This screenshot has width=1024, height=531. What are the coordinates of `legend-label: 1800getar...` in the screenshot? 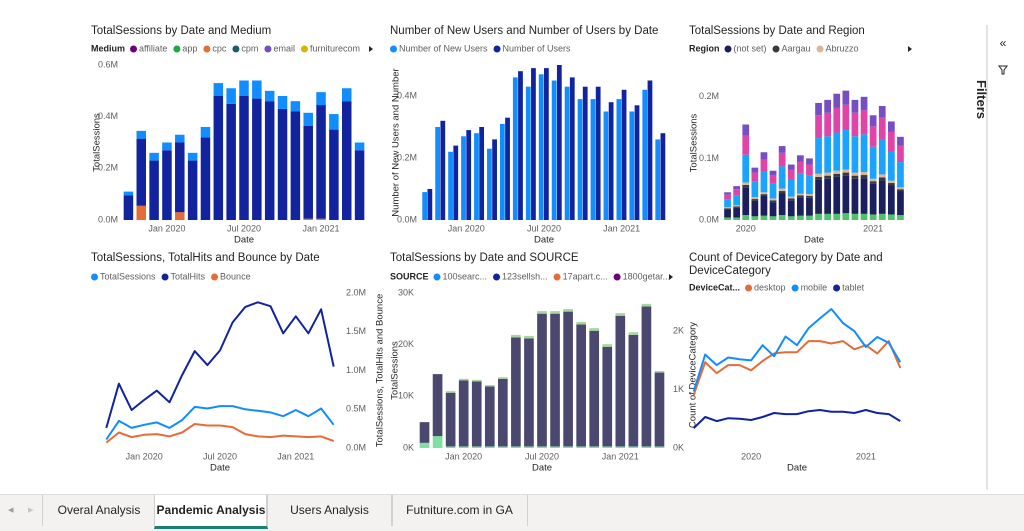 It's located at (647, 276).